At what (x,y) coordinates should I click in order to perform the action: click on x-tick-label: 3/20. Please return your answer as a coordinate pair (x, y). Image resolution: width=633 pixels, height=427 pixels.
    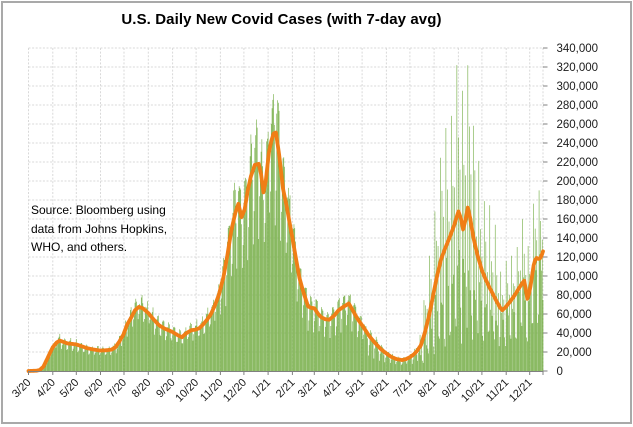
    Looking at the image, I should click on (22, 389).